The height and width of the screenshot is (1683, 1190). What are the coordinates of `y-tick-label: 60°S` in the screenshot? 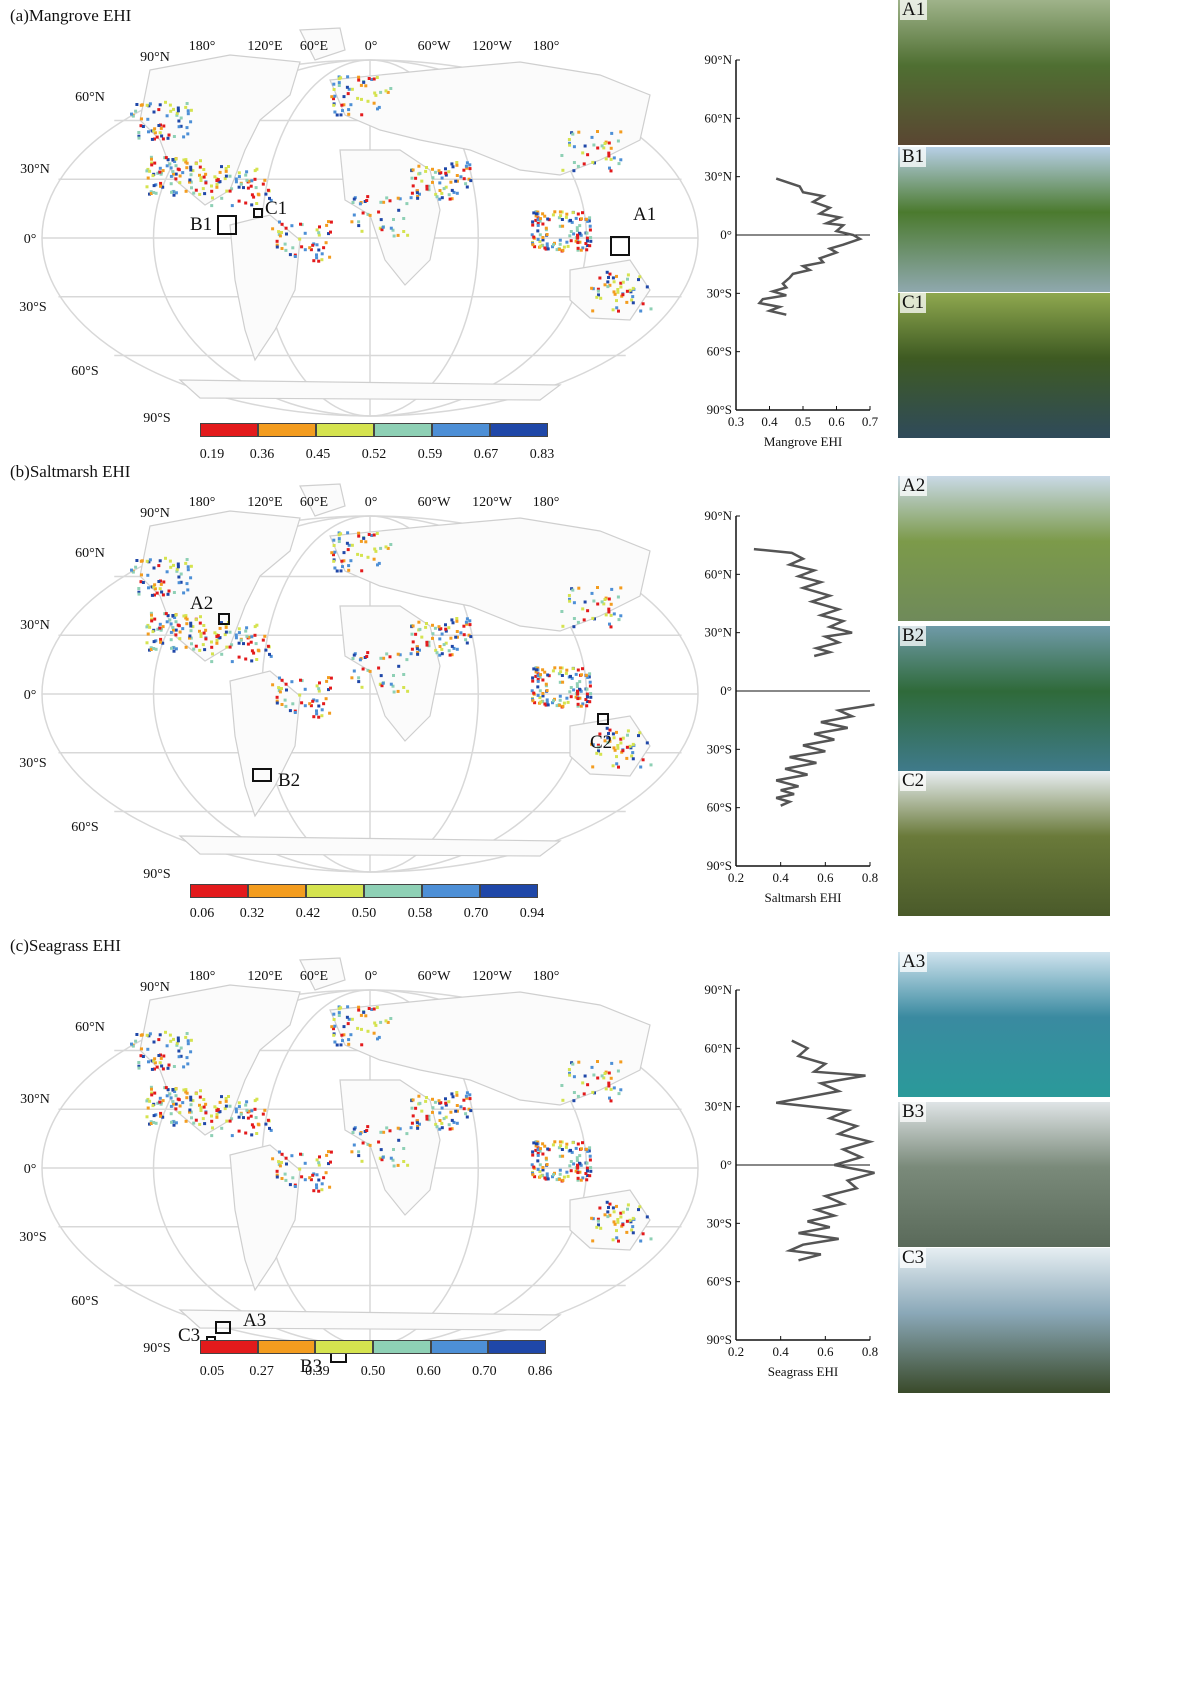 It's located at (719, 807).